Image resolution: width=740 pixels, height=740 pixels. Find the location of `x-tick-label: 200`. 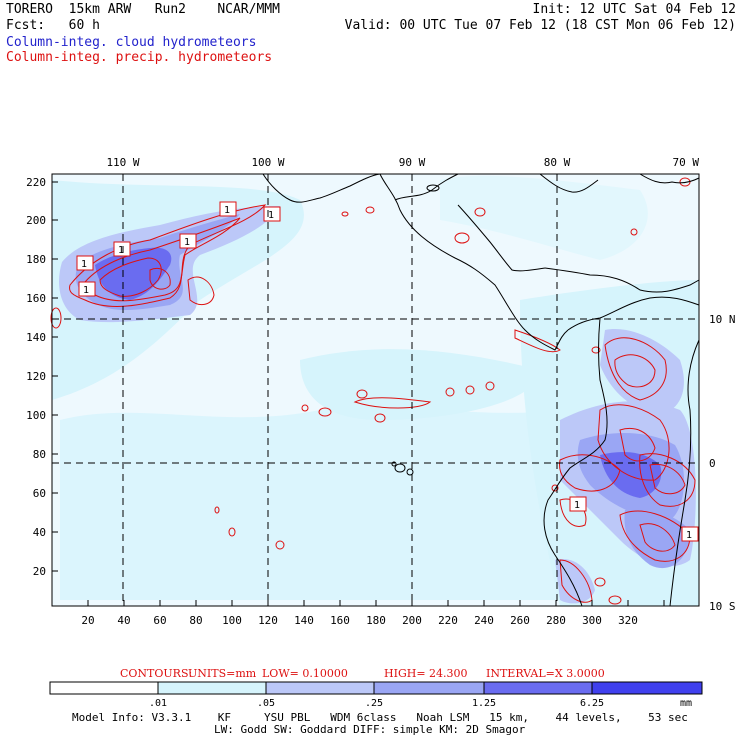

x-tick-label: 200 is located at coordinates (412, 620).